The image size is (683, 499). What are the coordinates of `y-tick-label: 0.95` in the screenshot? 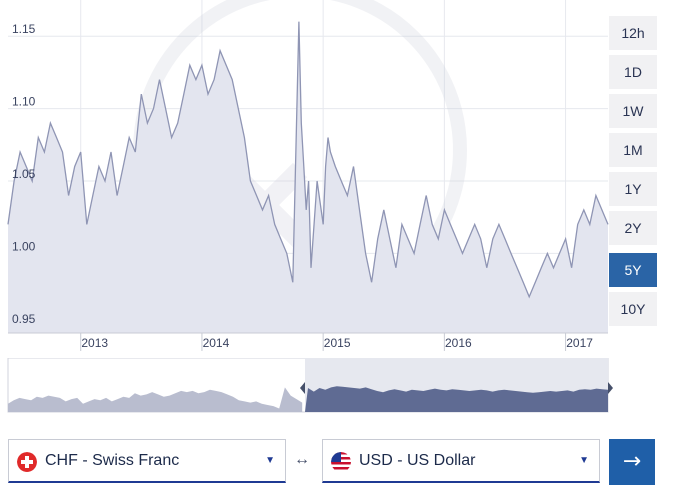 It's located at (24, 319).